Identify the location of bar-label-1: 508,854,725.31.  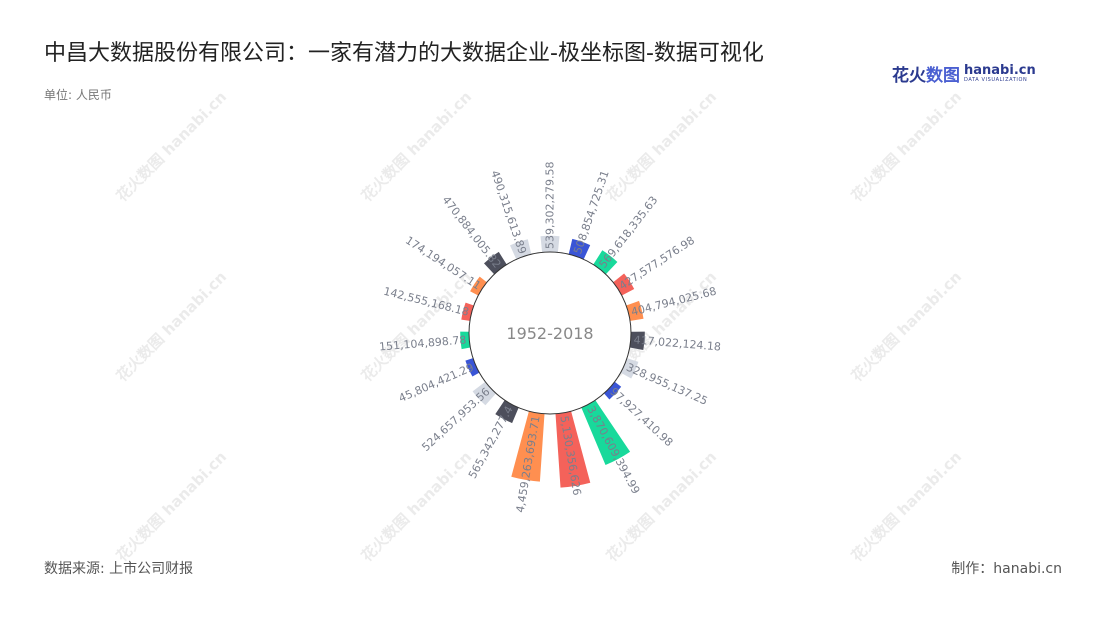
(591, 212).